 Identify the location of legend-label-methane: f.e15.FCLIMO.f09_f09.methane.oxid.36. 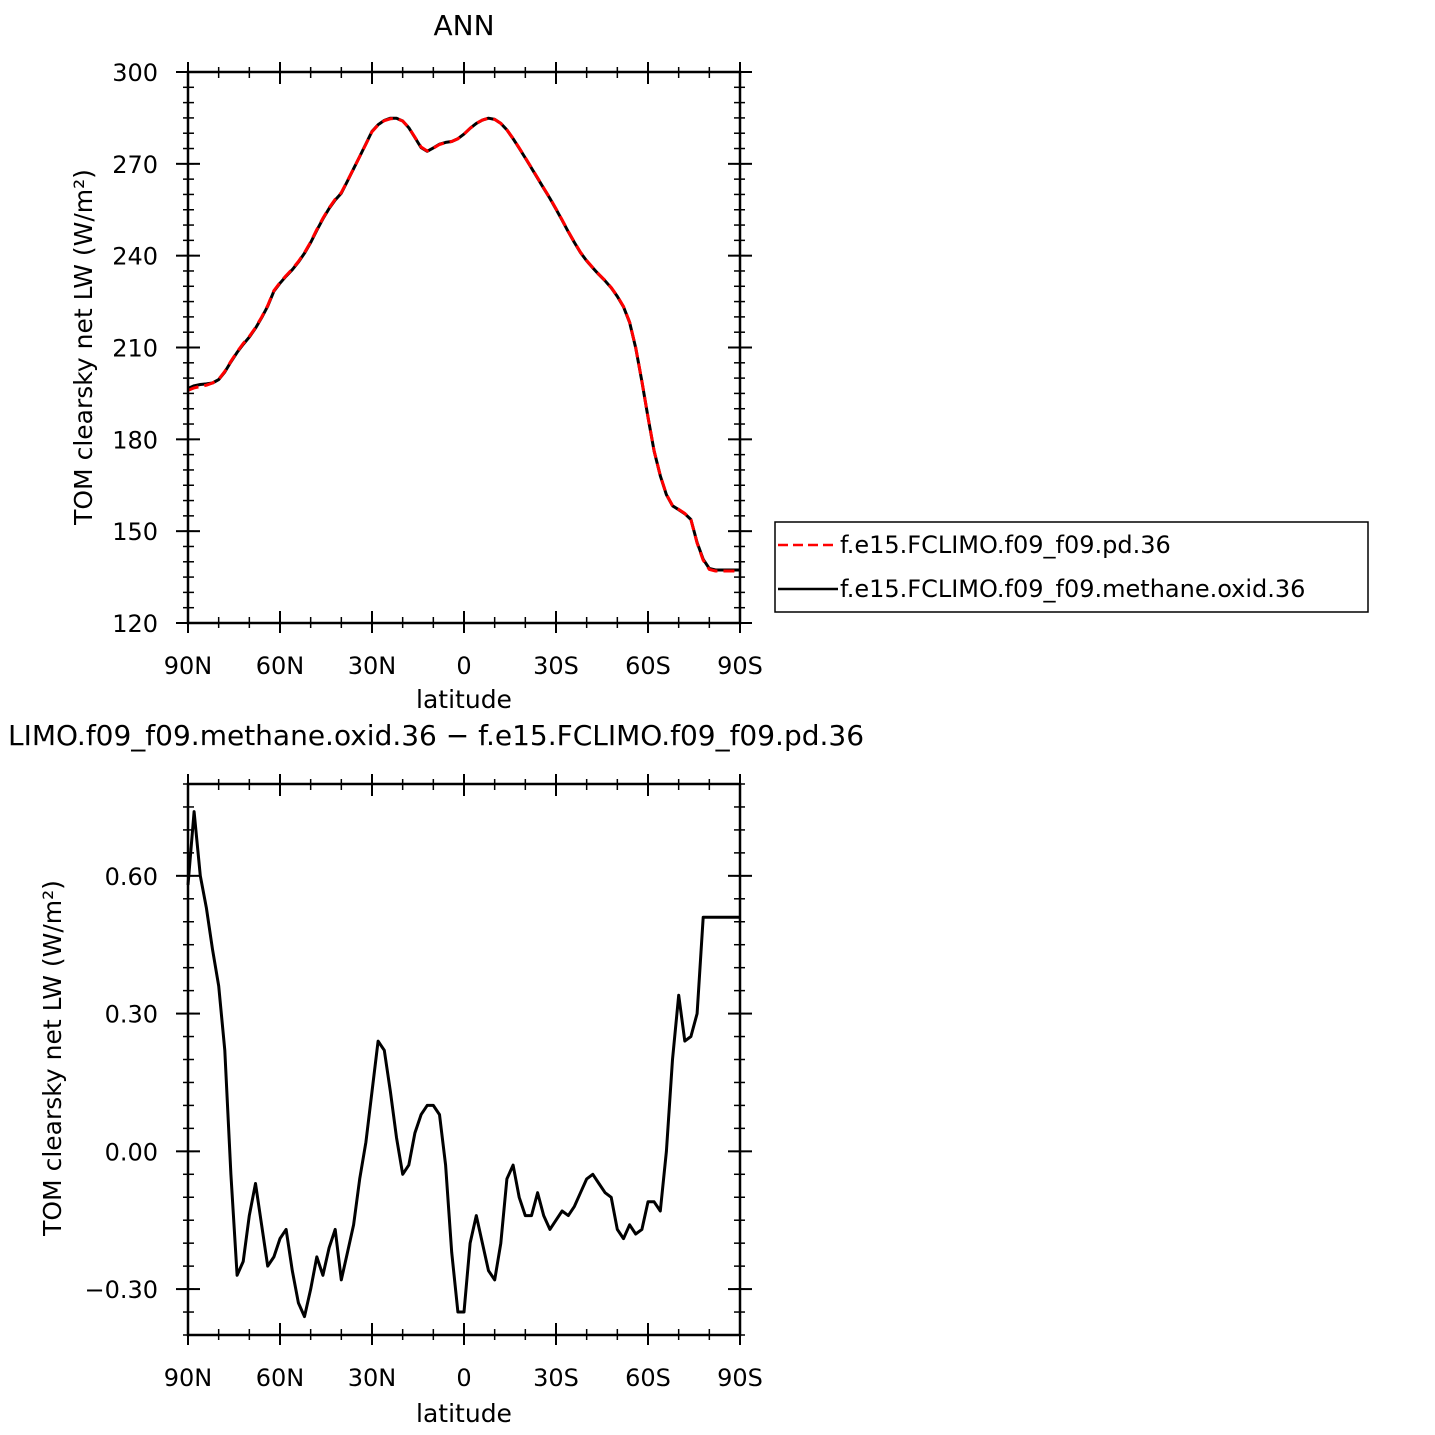
(1072, 589).